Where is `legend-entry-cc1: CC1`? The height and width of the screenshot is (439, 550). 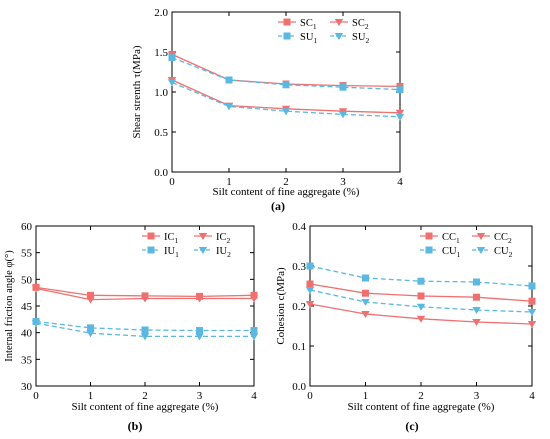
legend-entry-cc1: CC1 is located at coordinates (440, 238).